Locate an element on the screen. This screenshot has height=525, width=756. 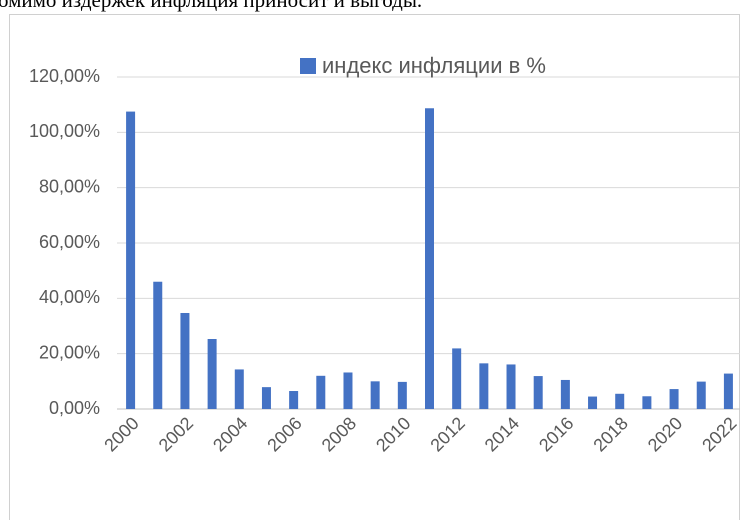
y-tick-label: 120,00% is located at coordinates (64, 76).